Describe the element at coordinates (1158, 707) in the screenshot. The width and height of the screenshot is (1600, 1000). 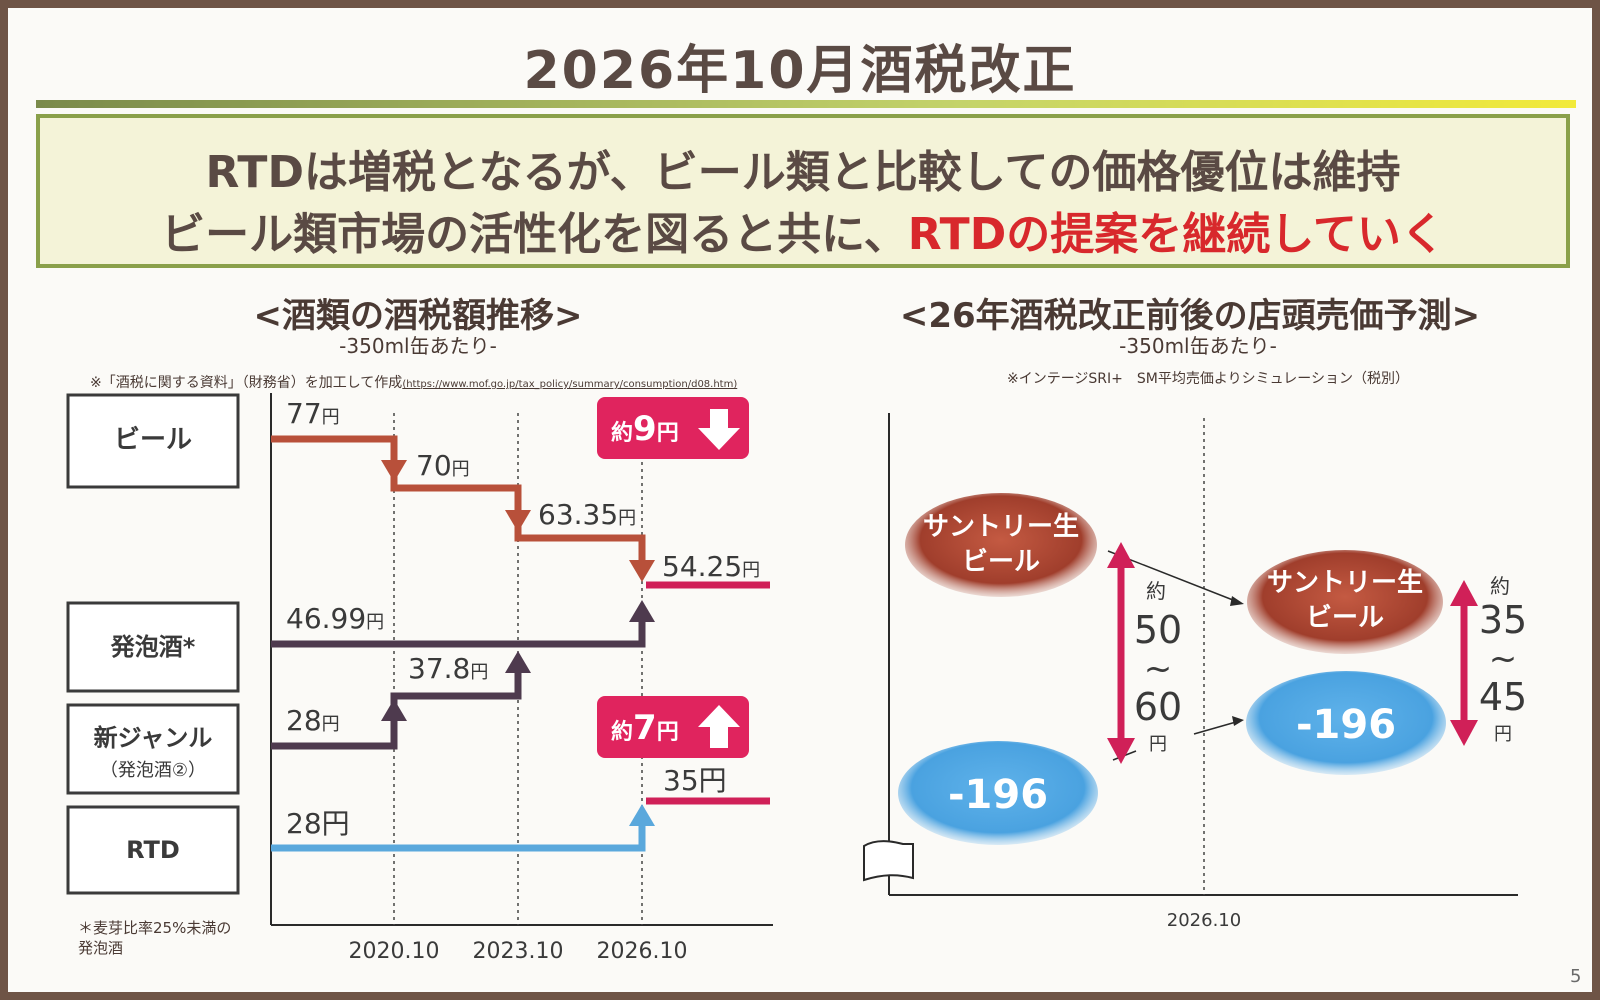
I see `gap-before-bottom: 60` at that location.